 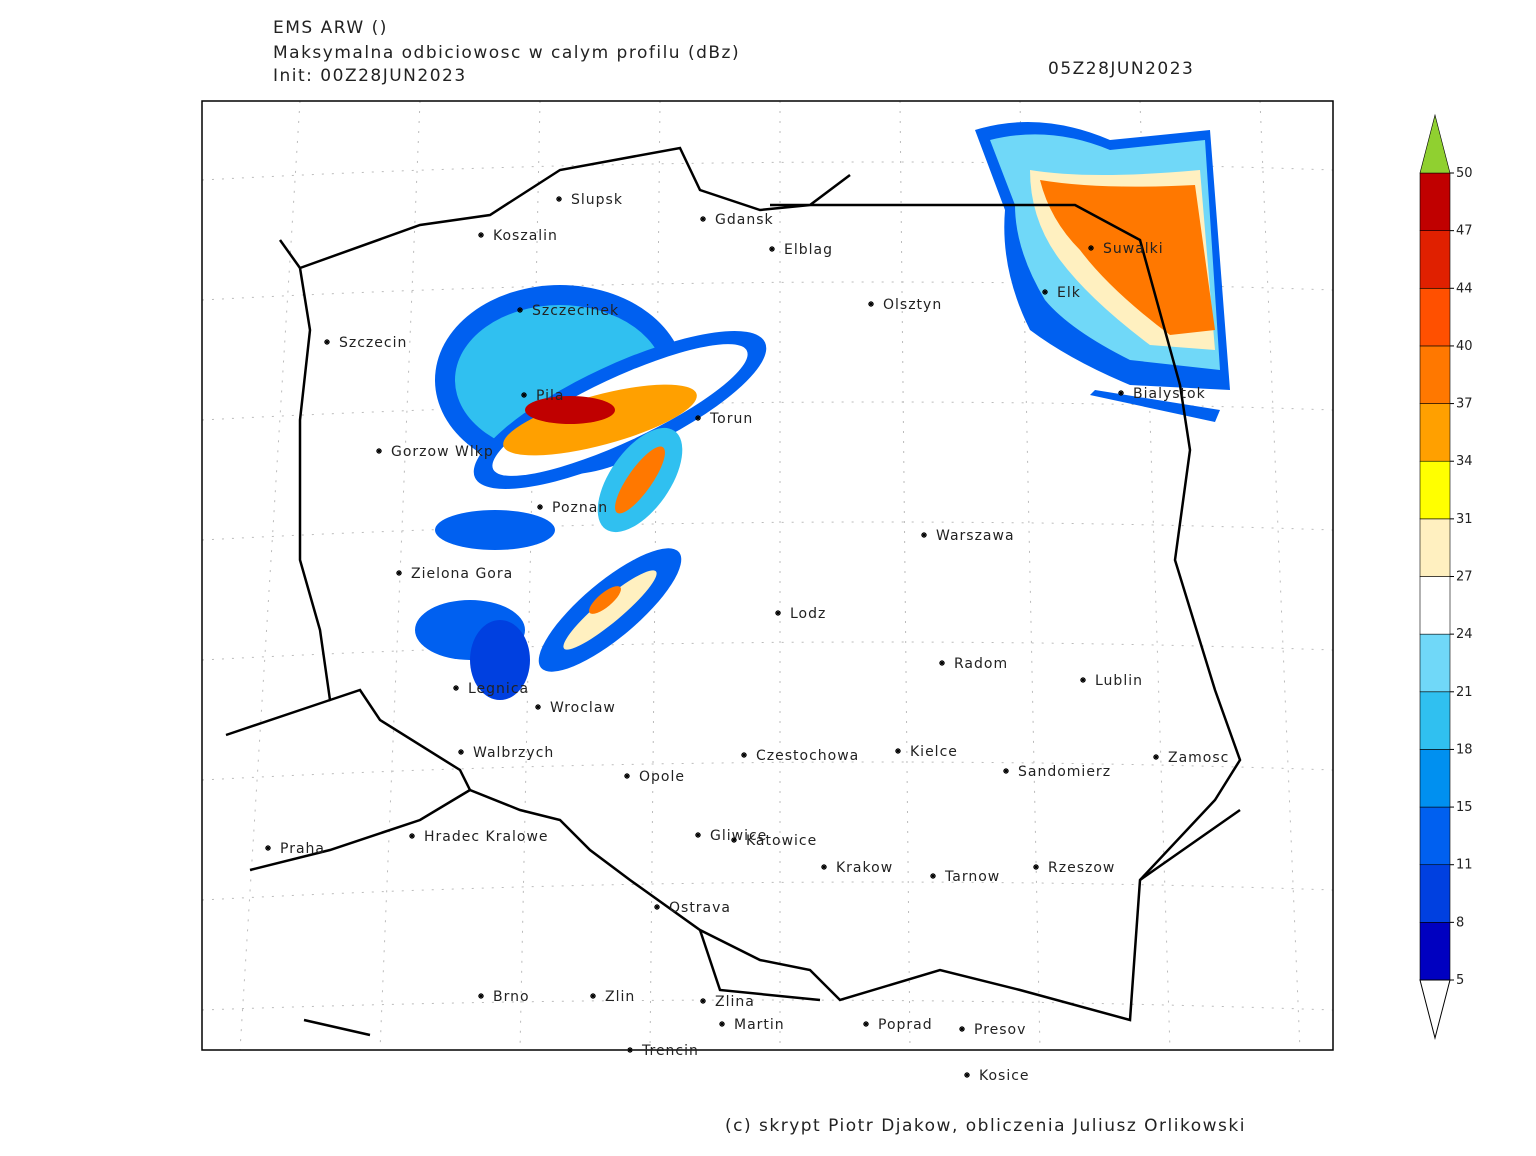 I want to click on colorbar: 5 8 11 15 18 21 24 27 31 34 37 40 44 47 50, so click(x=1446, y=576).